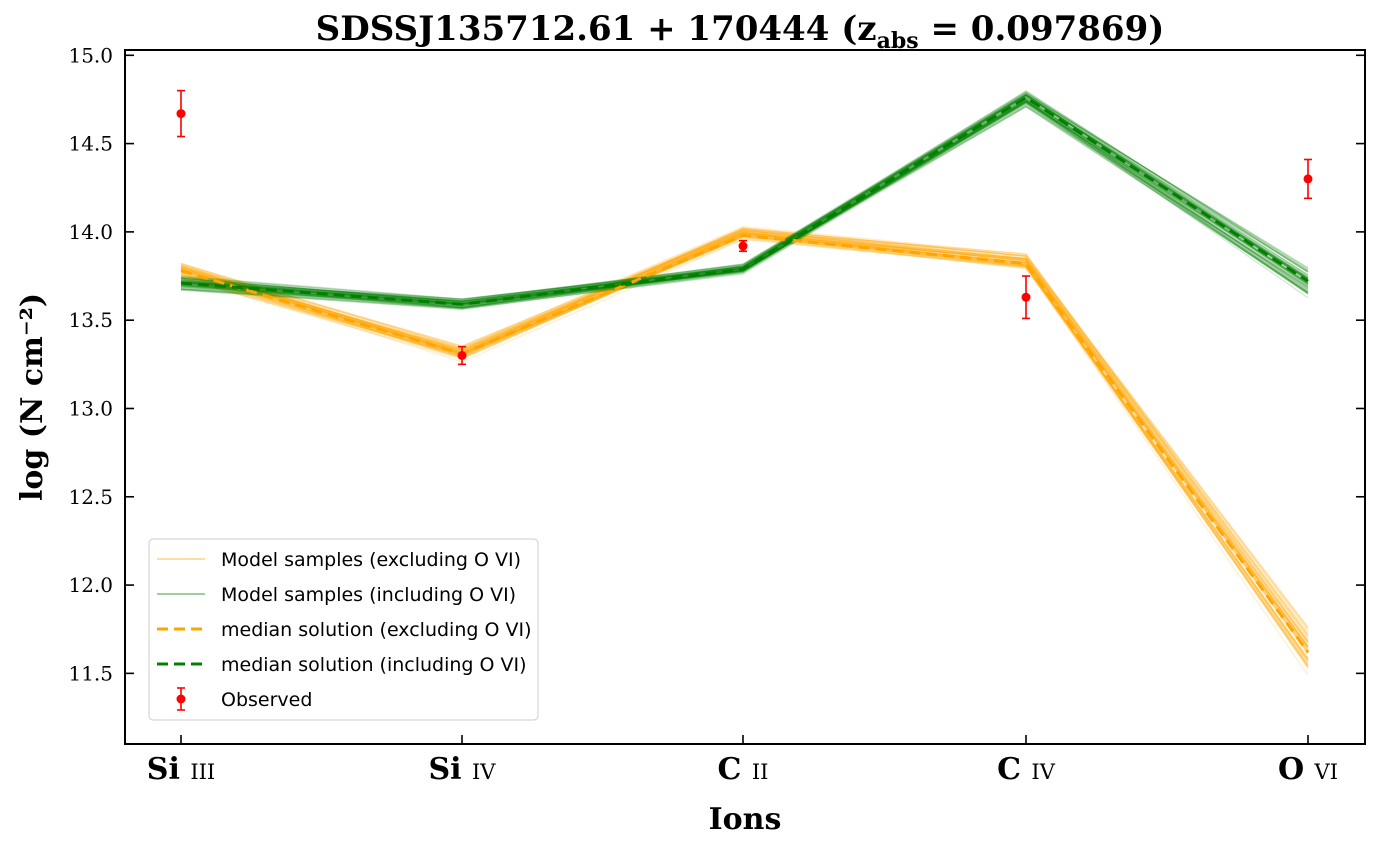 This screenshot has height=845, width=1374. Describe the element at coordinates (90, 144) in the screenshot. I see `y-tick-label: 14.5` at that location.